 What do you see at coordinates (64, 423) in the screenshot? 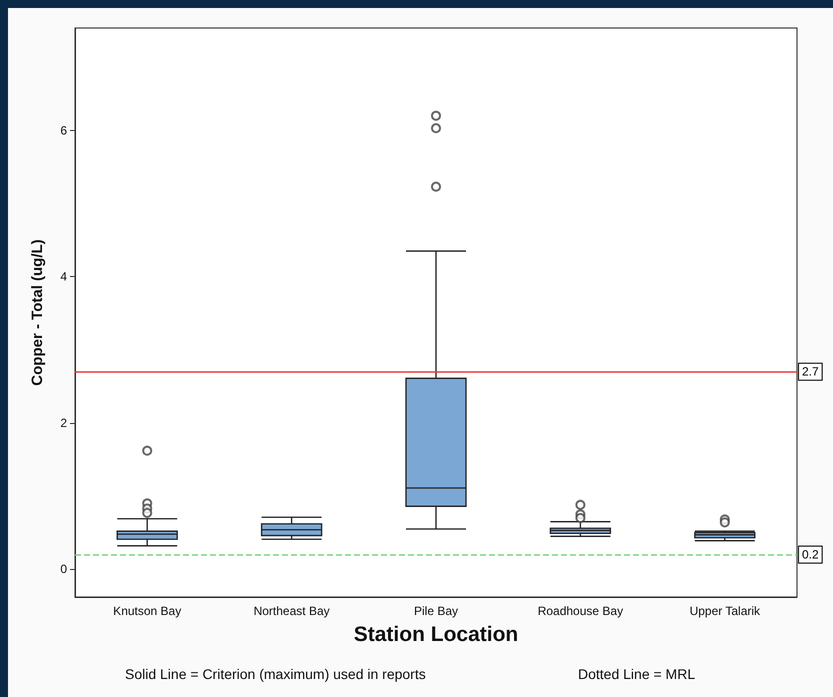
I see `y-tick-label: 2` at bounding box center [64, 423].